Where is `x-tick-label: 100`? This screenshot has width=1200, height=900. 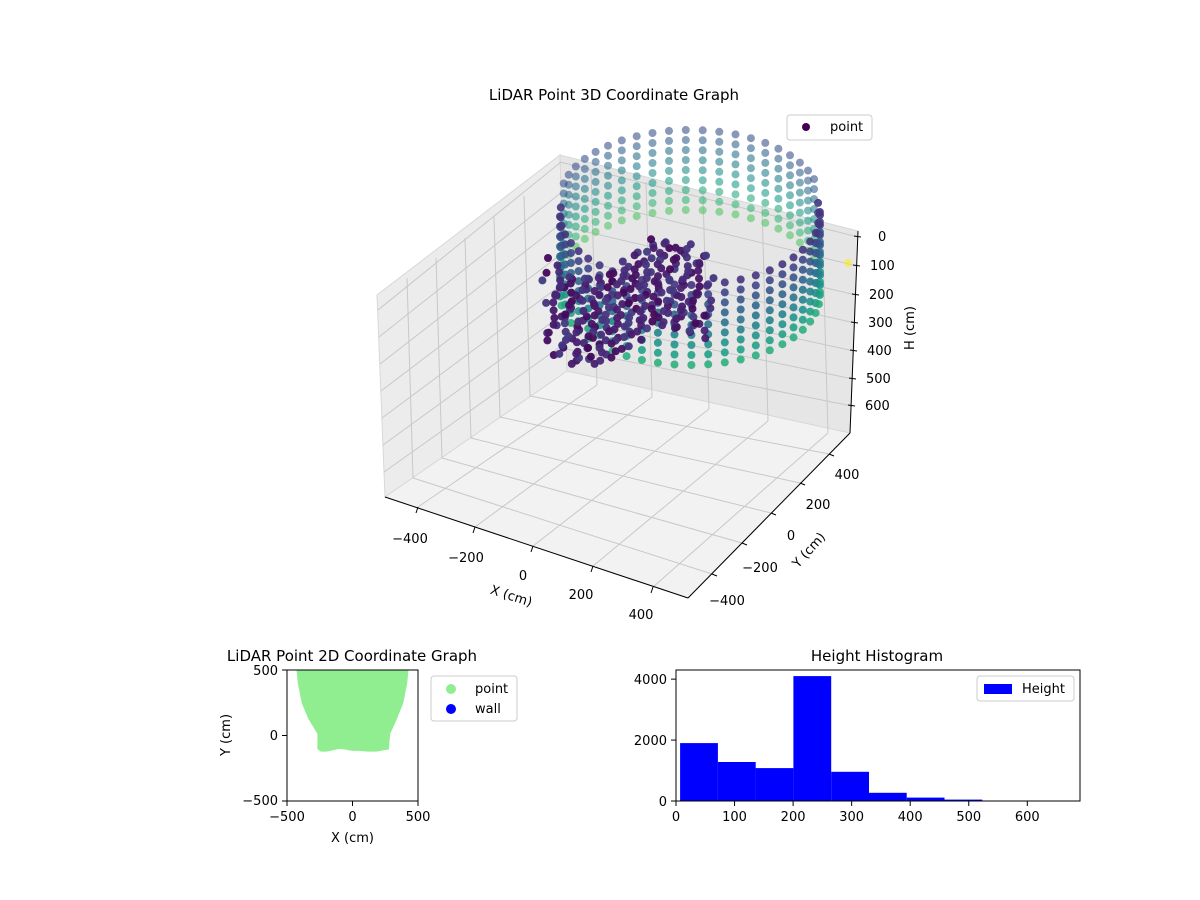
x-tick-label: 100 is located at coordinates (734, 817).